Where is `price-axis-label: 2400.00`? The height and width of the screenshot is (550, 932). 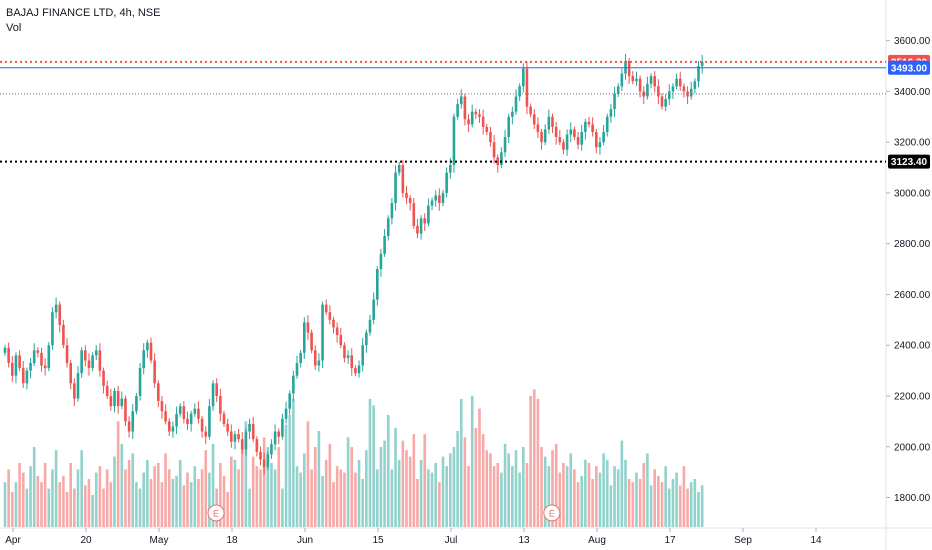 price-axis-label: 2400.00 is located at coordinates (912, 346).